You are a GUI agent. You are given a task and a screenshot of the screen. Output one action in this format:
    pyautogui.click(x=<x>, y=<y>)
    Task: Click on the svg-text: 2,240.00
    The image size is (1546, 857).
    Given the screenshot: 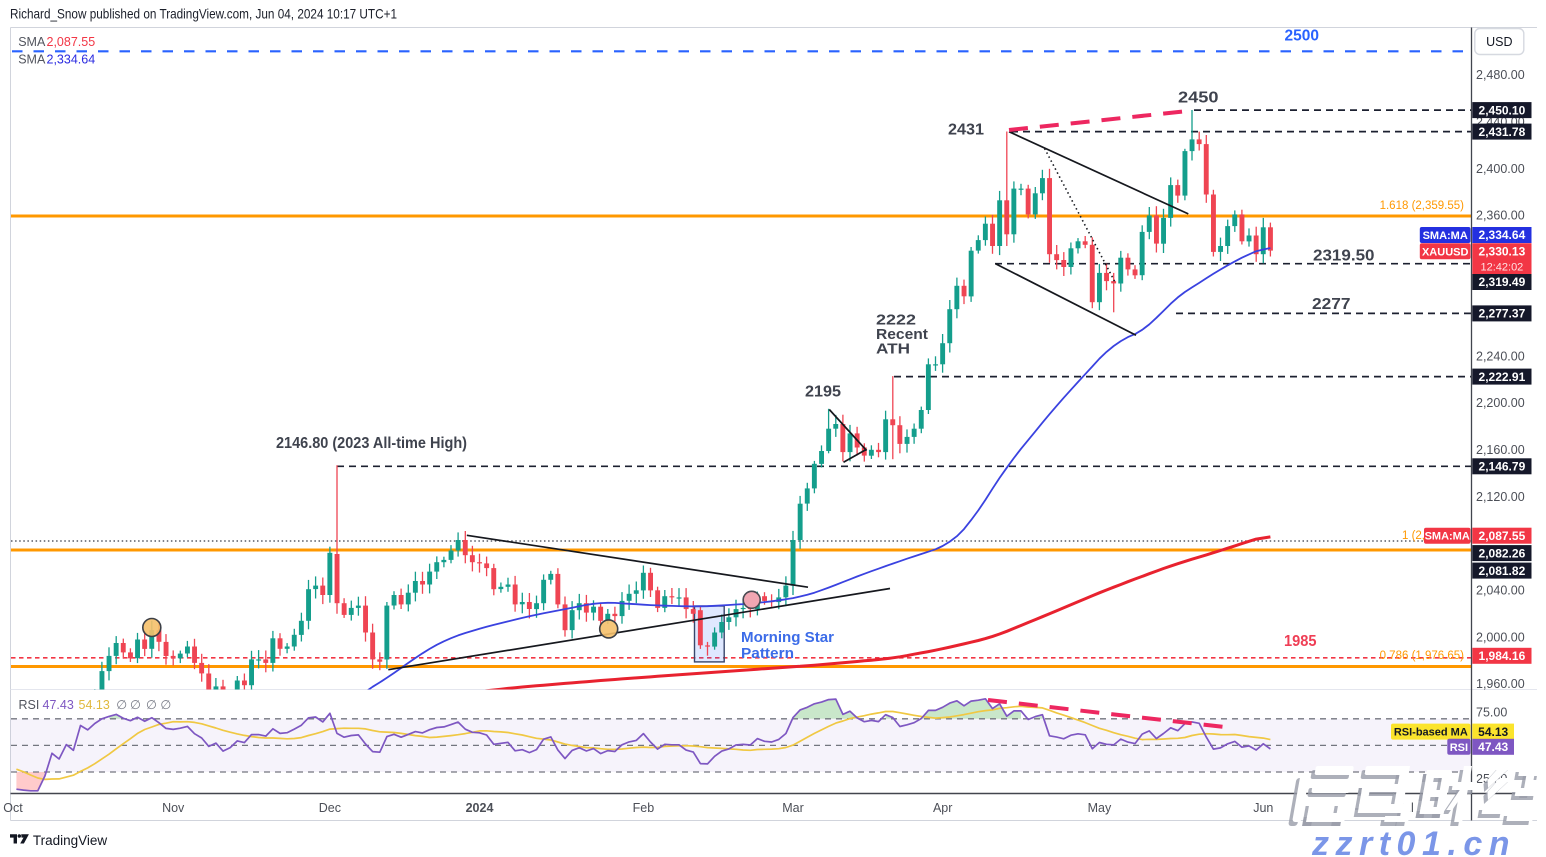 What is the action you would take?
    pyautogui.click(x=1500, y=356)
    